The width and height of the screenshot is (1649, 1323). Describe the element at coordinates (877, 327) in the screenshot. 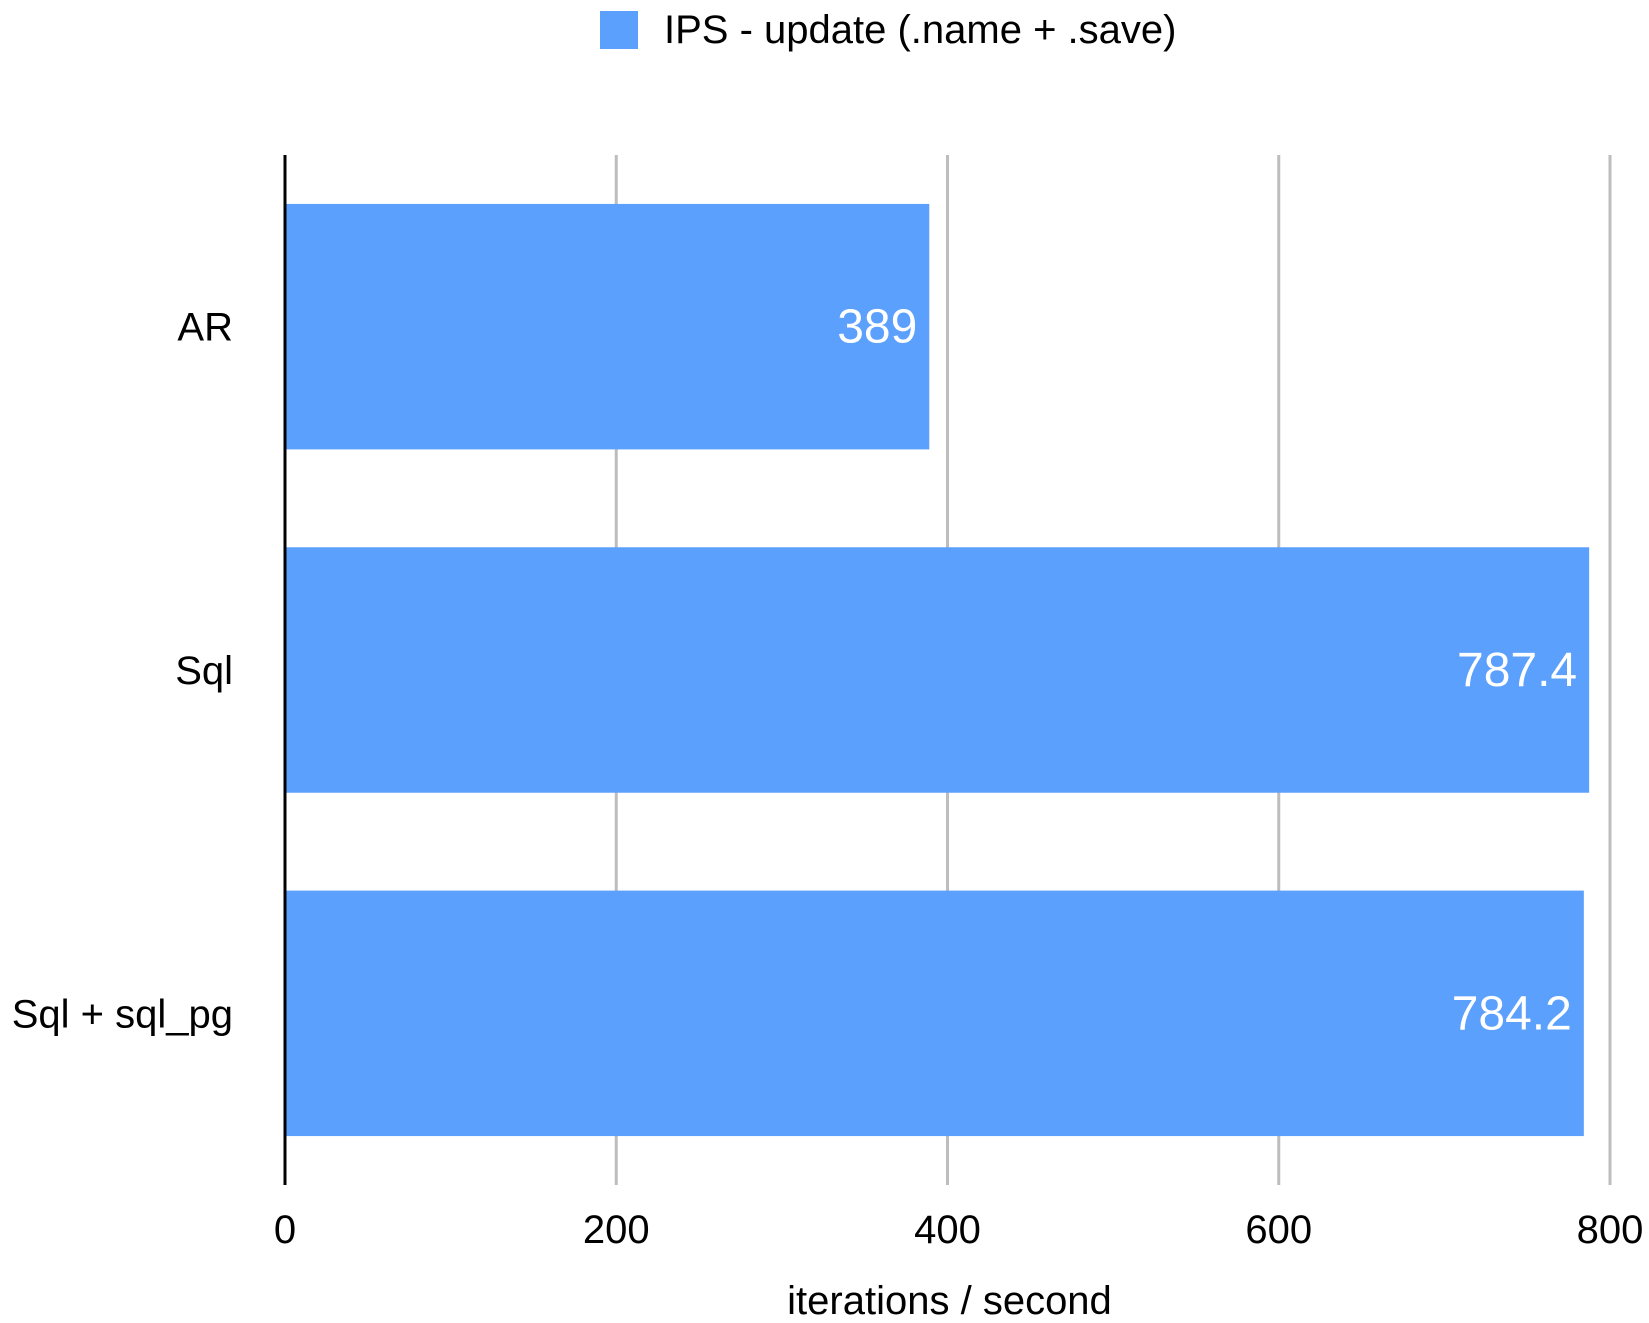

I see `data-label: 389` at that location.